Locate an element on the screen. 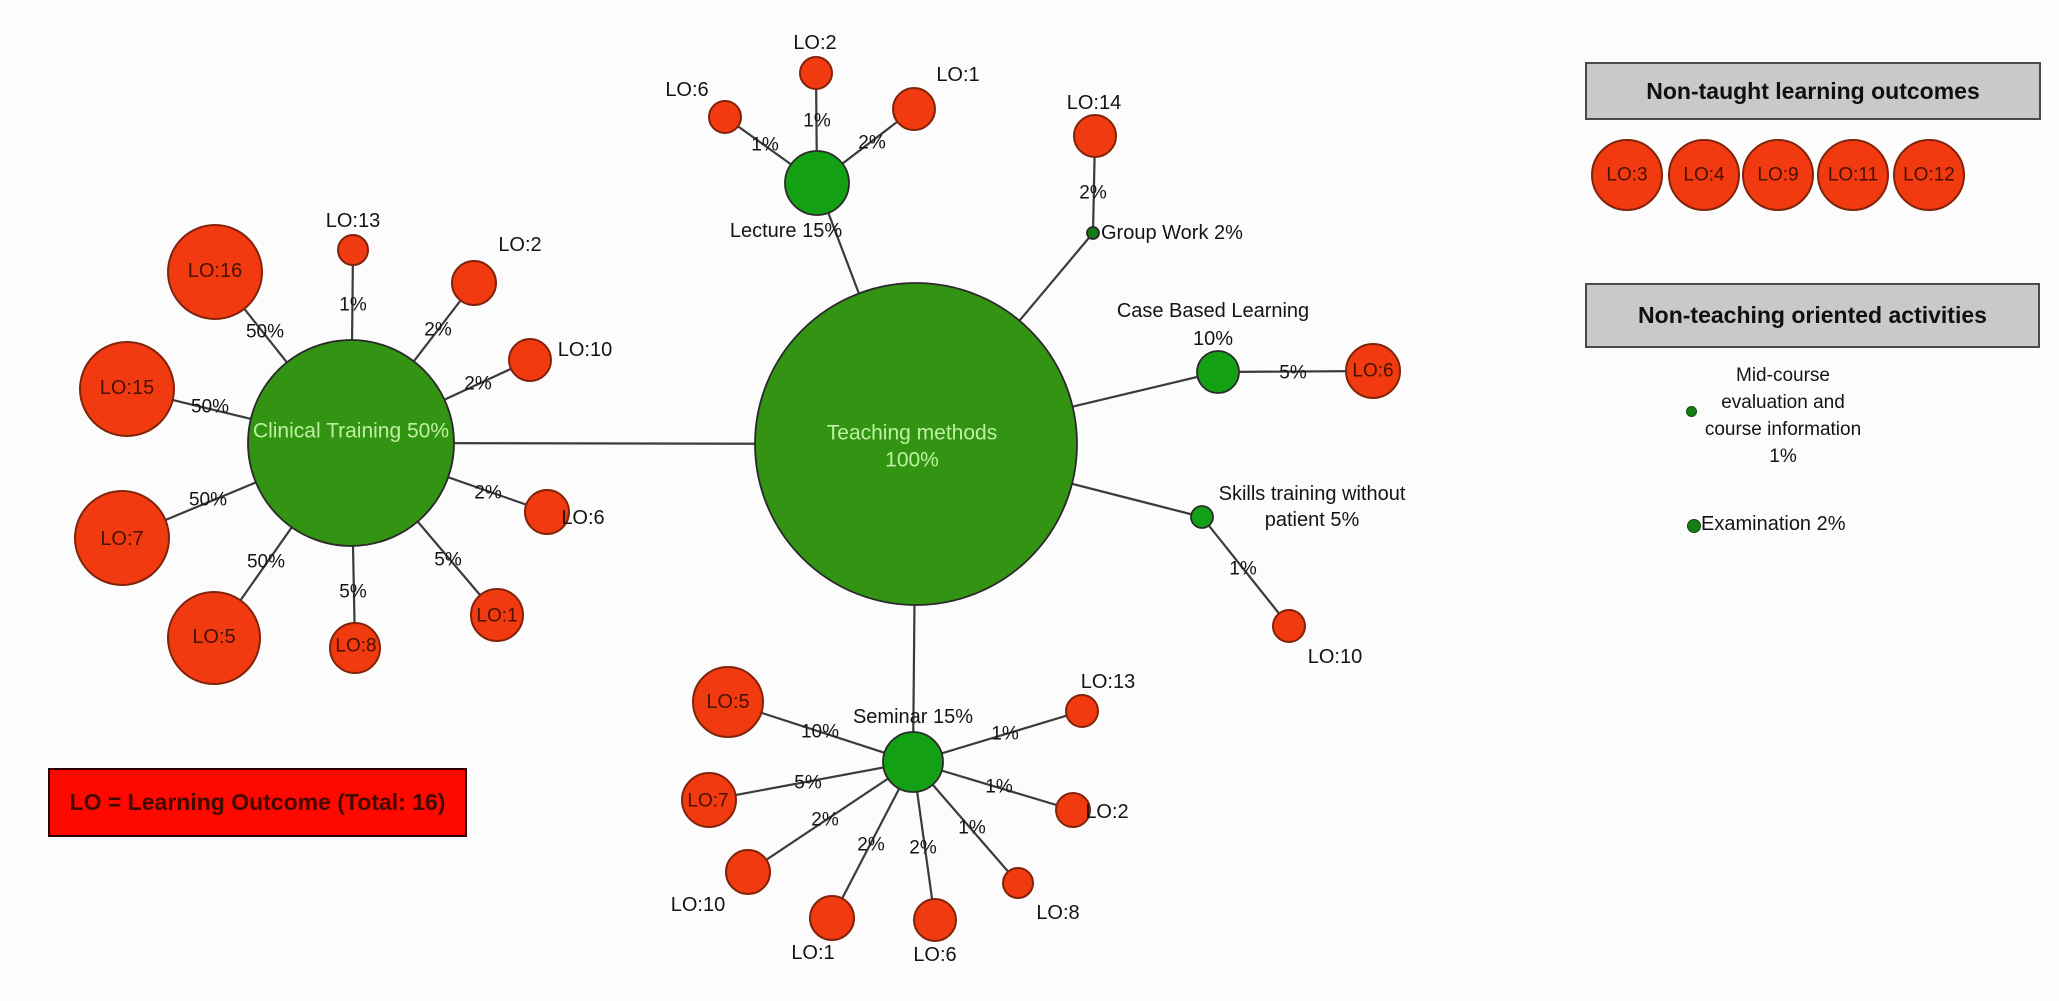  mid-course-line-2: evaluation and is located at coordinates (1783, 402).